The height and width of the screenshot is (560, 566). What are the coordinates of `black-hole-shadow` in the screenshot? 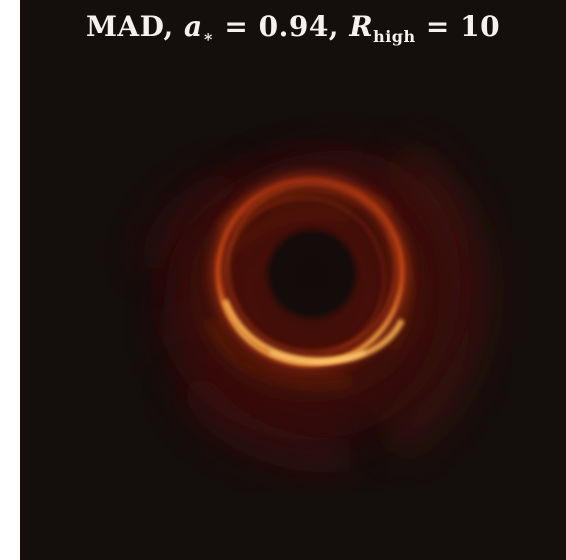 It's located at (312, 274).